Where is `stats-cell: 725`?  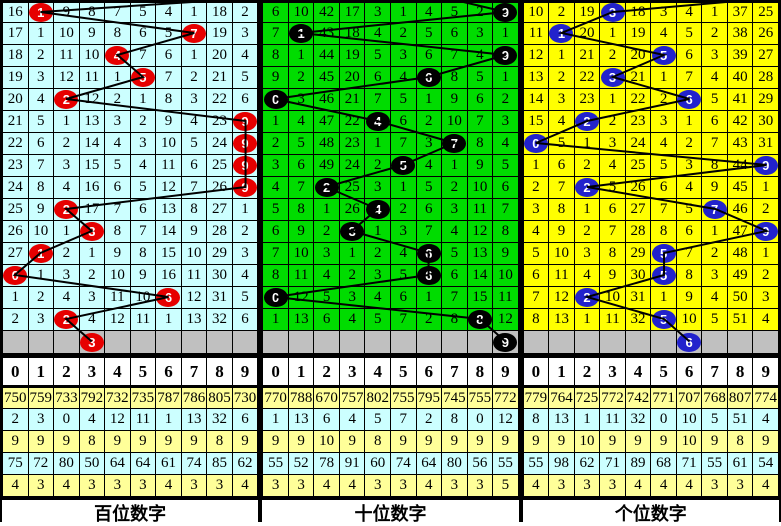
stats-cell: 725 is located at coordinates (587, 397).